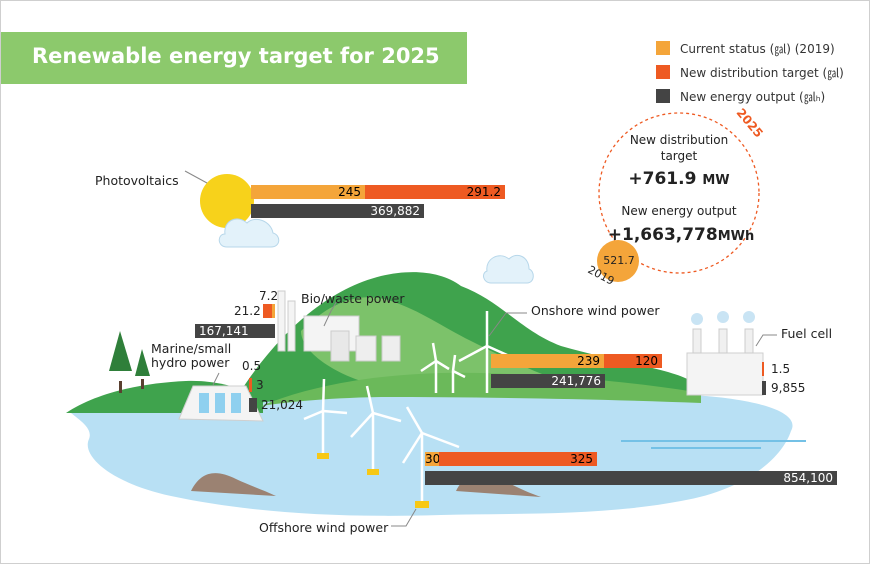  Describe the element at coordinates (631, 478) in the screenshot. I see `bar-offshore-output: 854,100` at that location.